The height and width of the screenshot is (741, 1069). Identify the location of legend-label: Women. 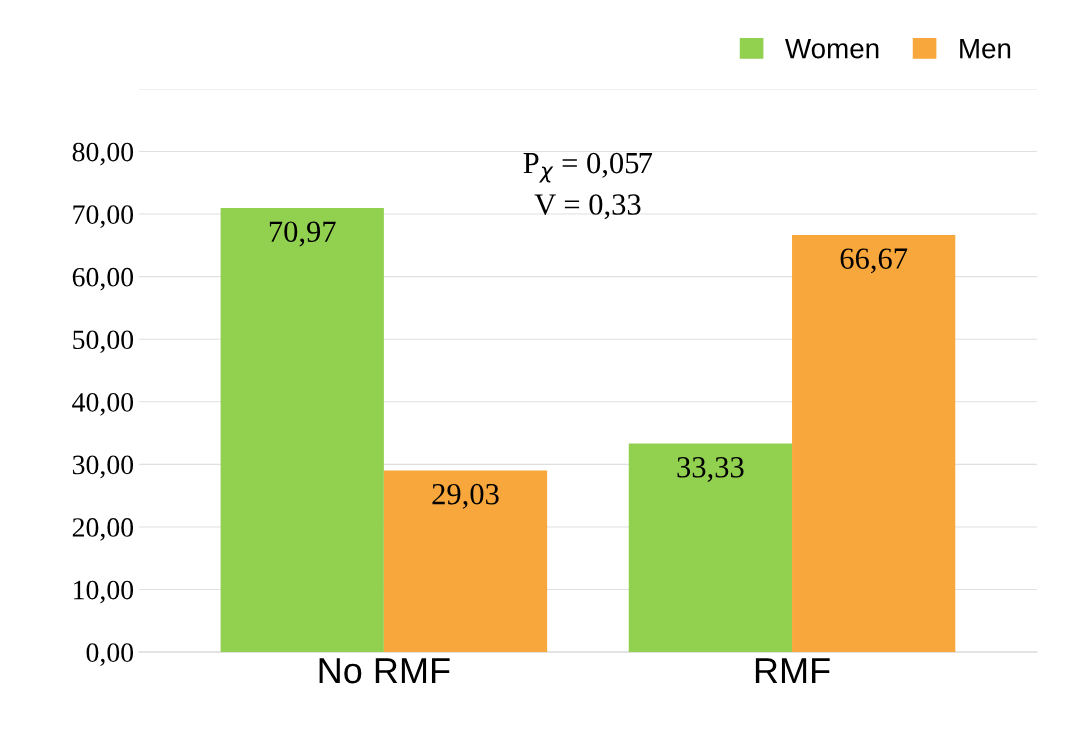
(832, 49).